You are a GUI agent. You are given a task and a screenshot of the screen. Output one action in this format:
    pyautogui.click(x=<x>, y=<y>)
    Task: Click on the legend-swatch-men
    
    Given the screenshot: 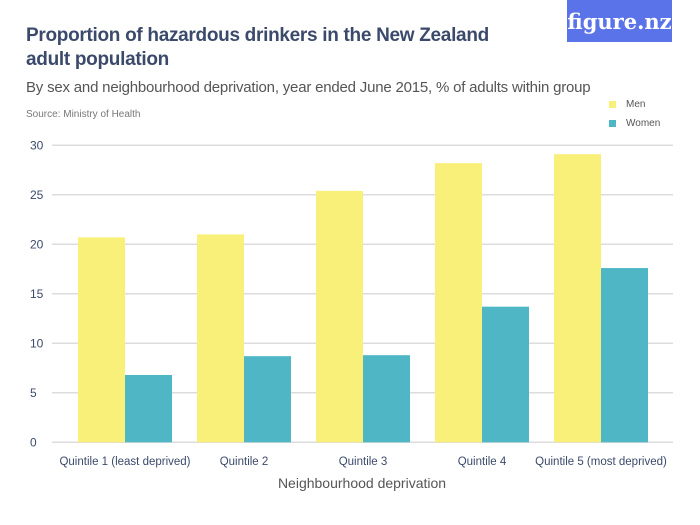 What is the action you would take?
    pyautogui.click(x=612, y=104)
    